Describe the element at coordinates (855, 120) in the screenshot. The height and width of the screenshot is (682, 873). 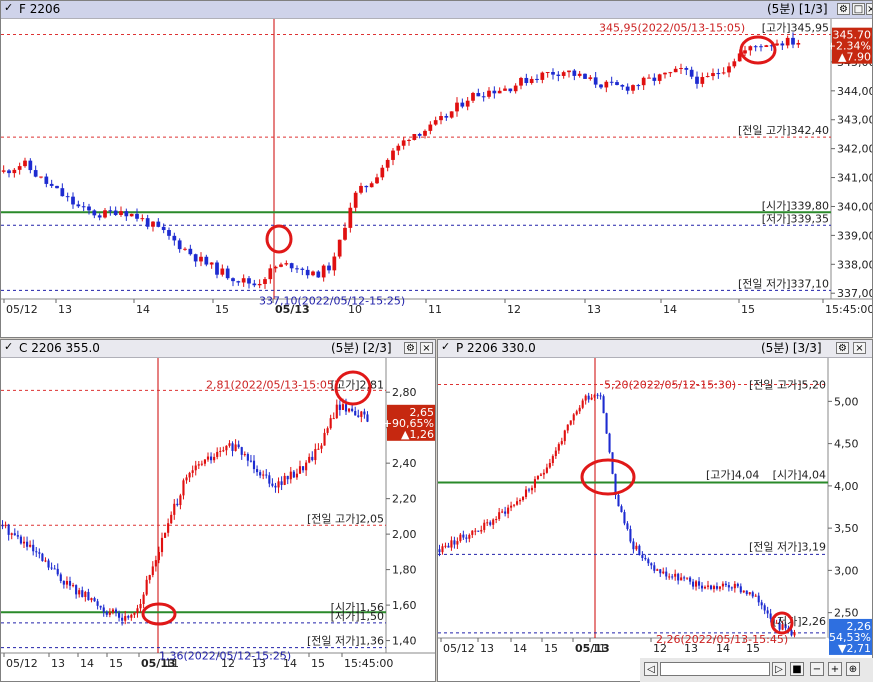
I see `y-tick-label: 343,00` at that location.